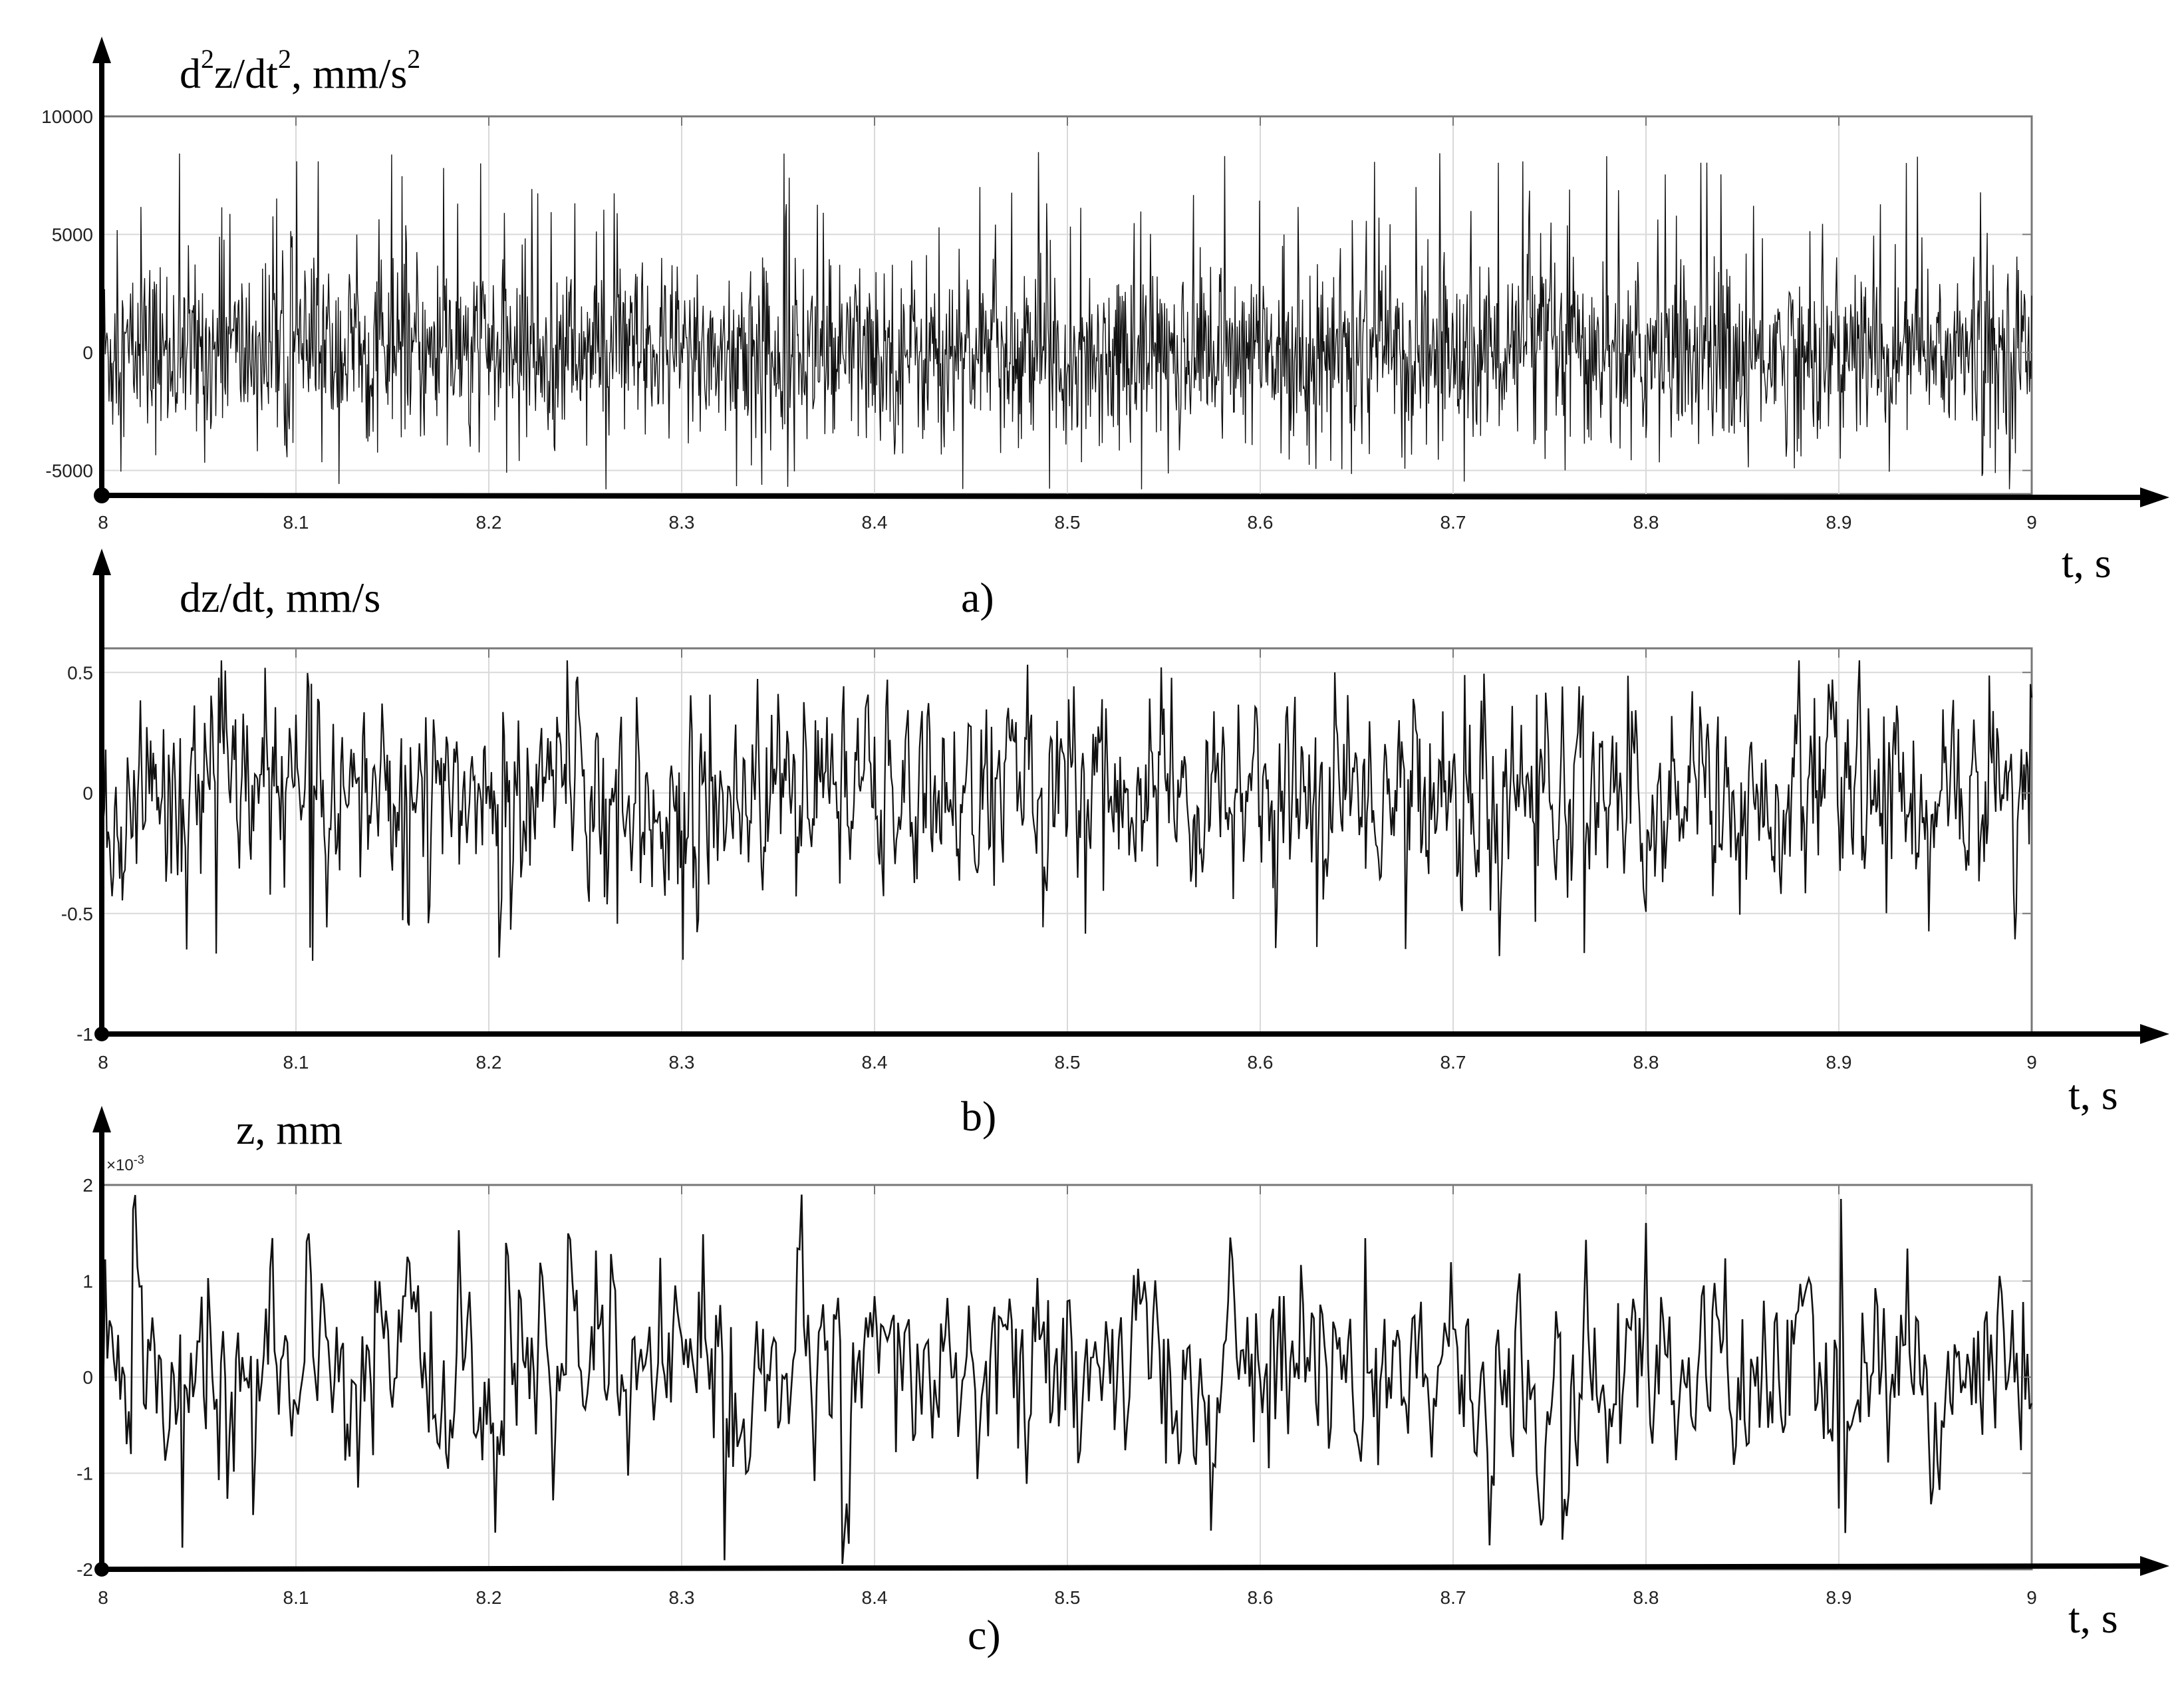 Image resolution: width=2184 pixels, height=1687 pixels. I want to click on y-tick-label: 10000, so click(67, 116).